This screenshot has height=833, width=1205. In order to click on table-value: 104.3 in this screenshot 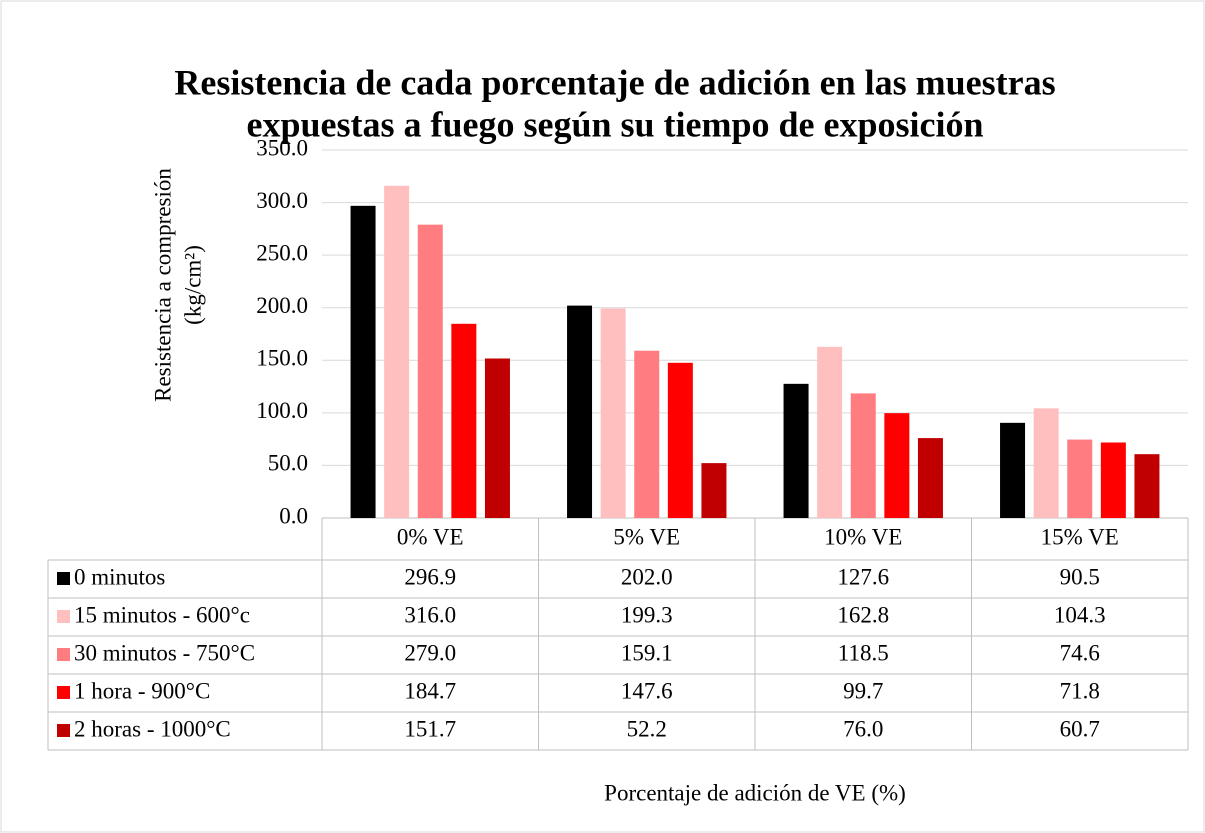, I will do `click(1080, 614)`.